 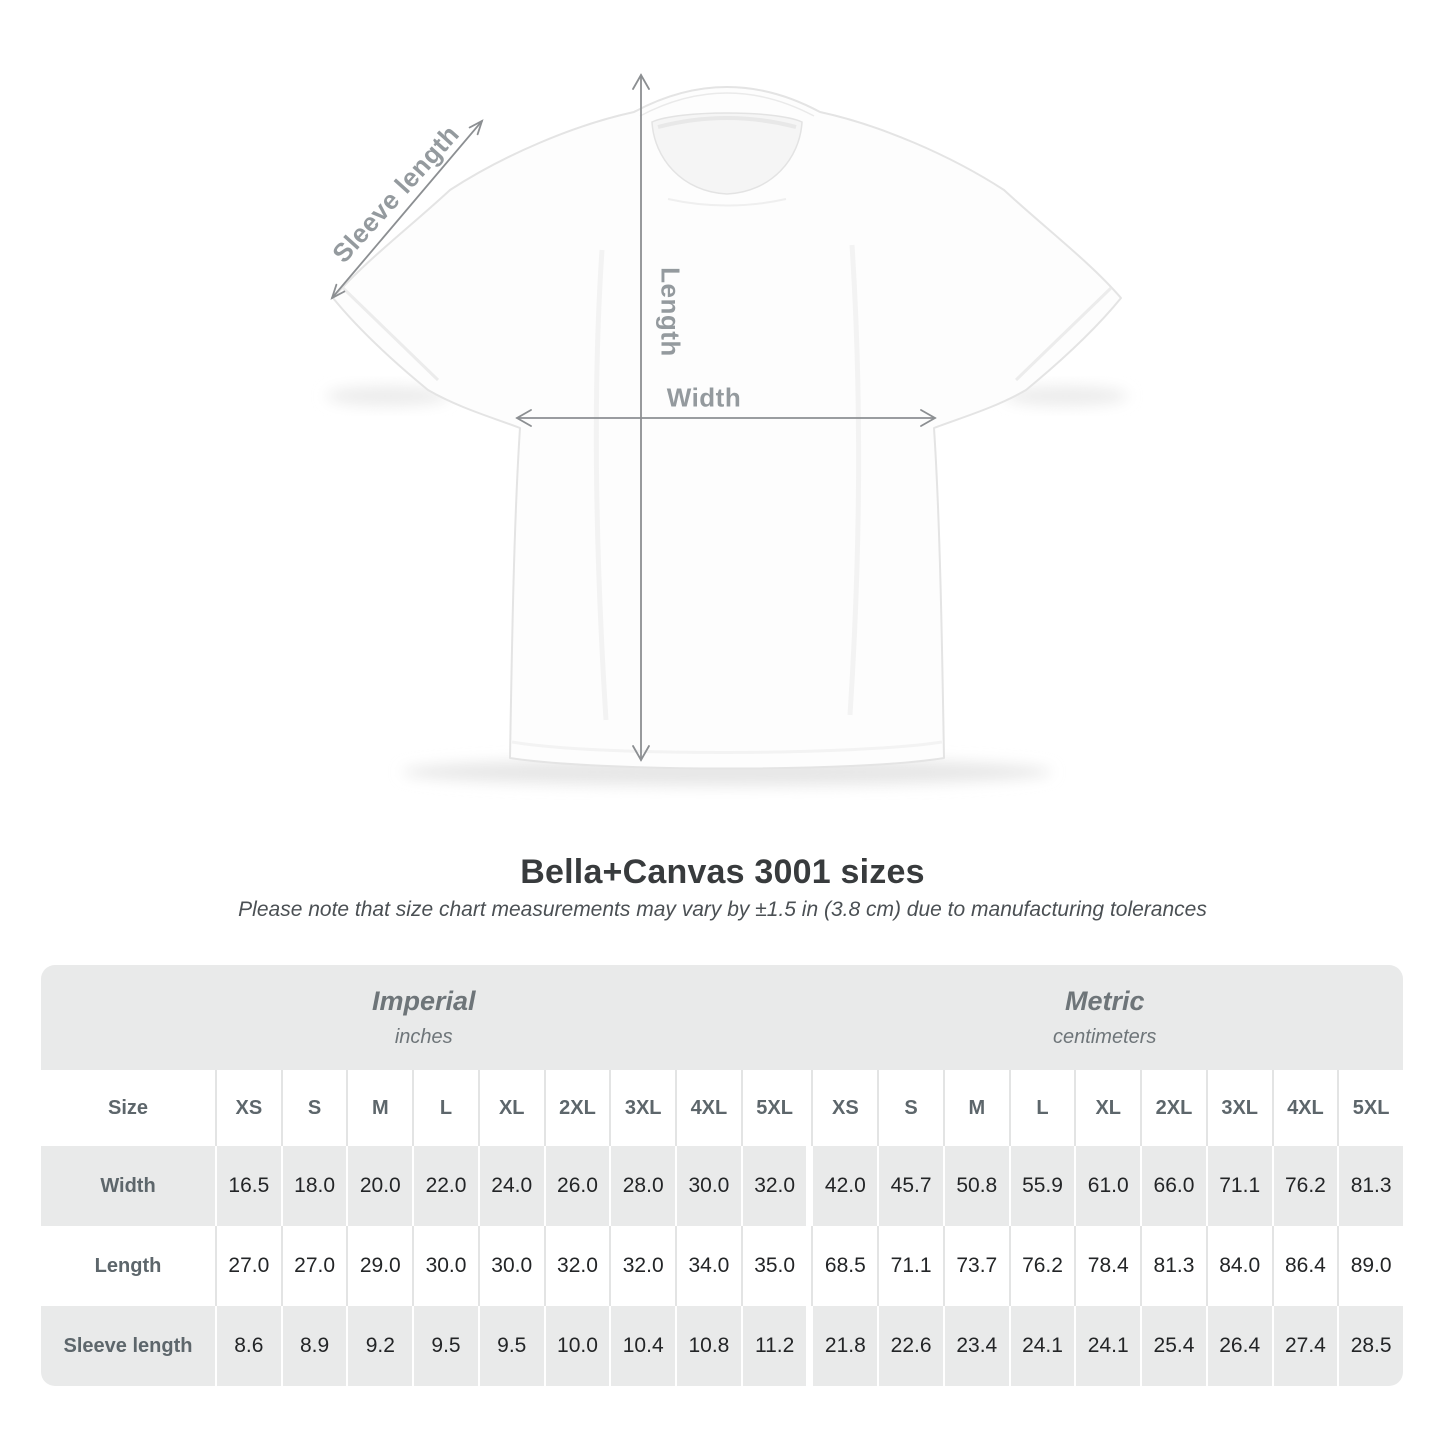 What do you see at coordinates (642, 1346) in the screenshot?
I see `table-cell: 10.4` at bounding box center [642, 1346].